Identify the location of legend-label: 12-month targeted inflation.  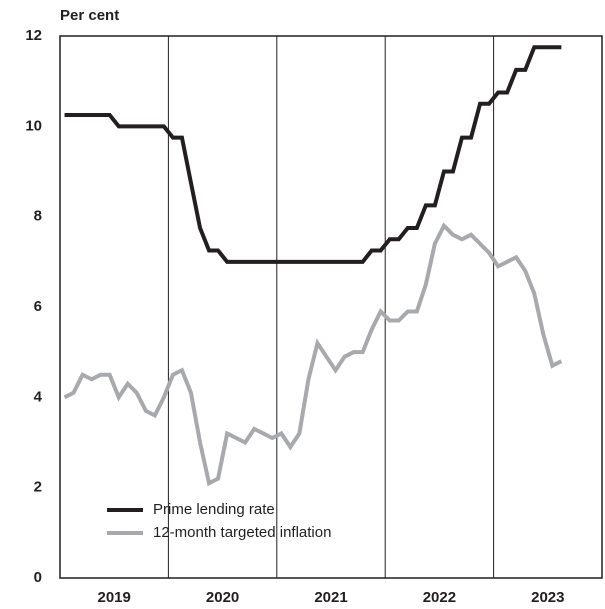
(242, 532).